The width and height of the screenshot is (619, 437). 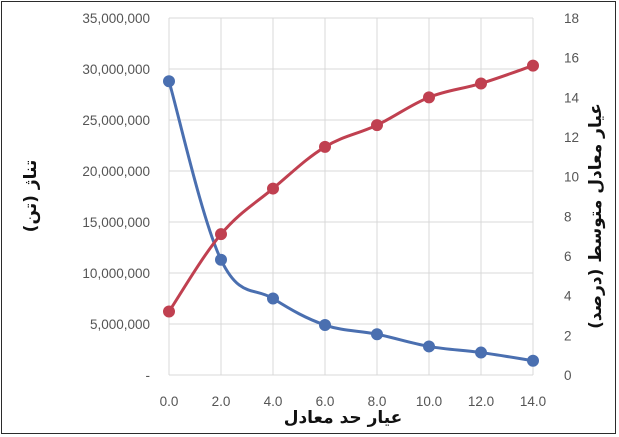 What do you see at coordinates (568, 216) in the screenshot?
I see `right-axis-tick-label: 8` at bounding box center [568, 216].